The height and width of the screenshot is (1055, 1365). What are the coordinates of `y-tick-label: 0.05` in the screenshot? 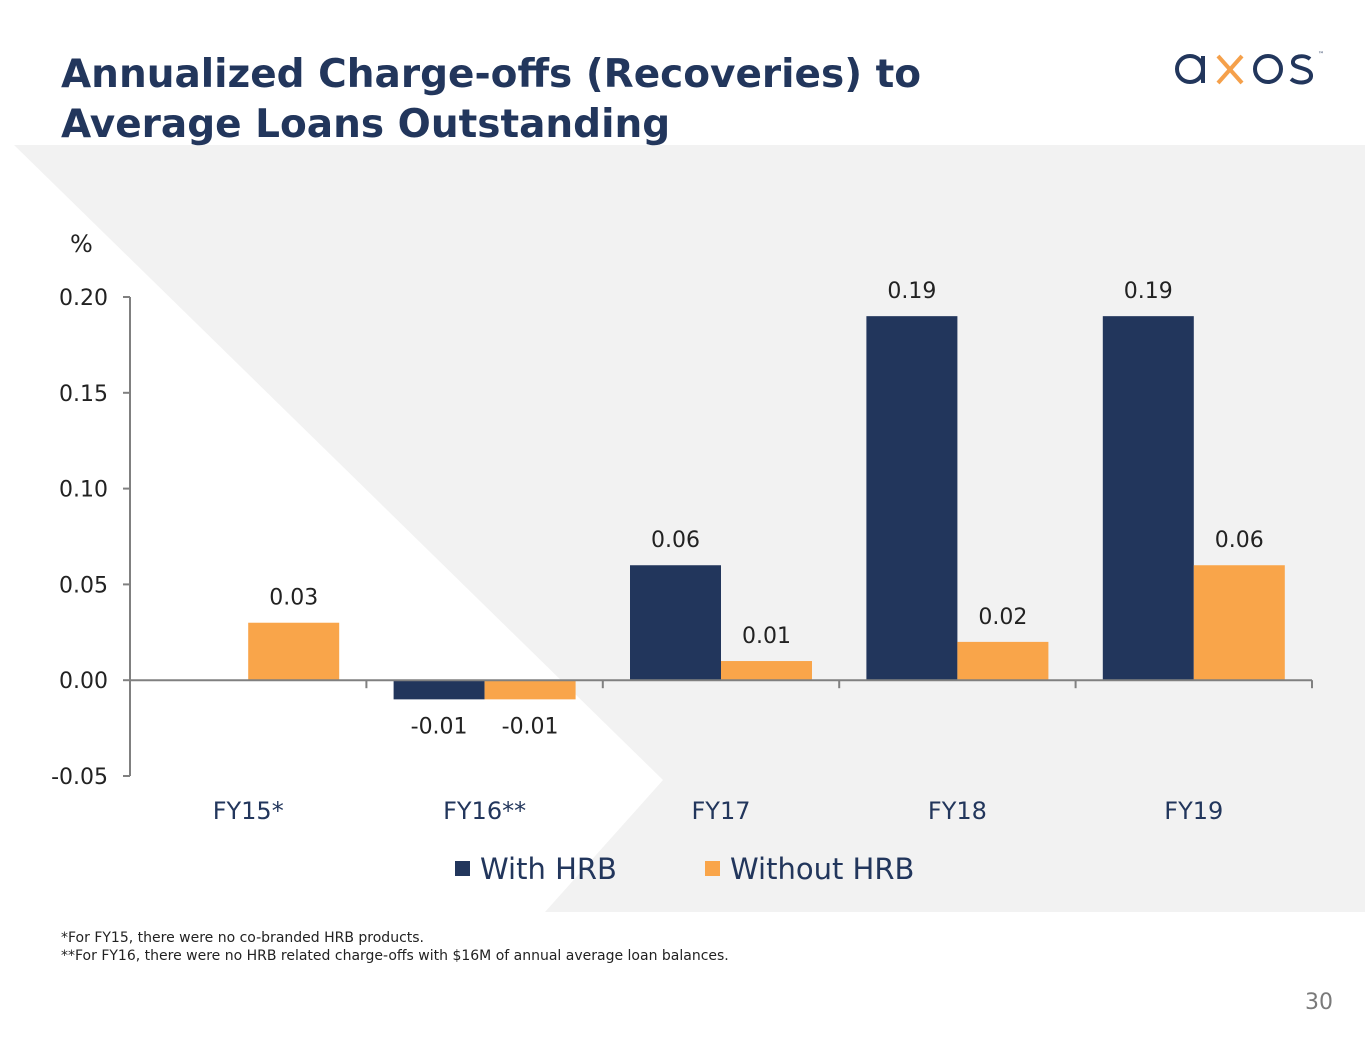 It's located at (83, 585).